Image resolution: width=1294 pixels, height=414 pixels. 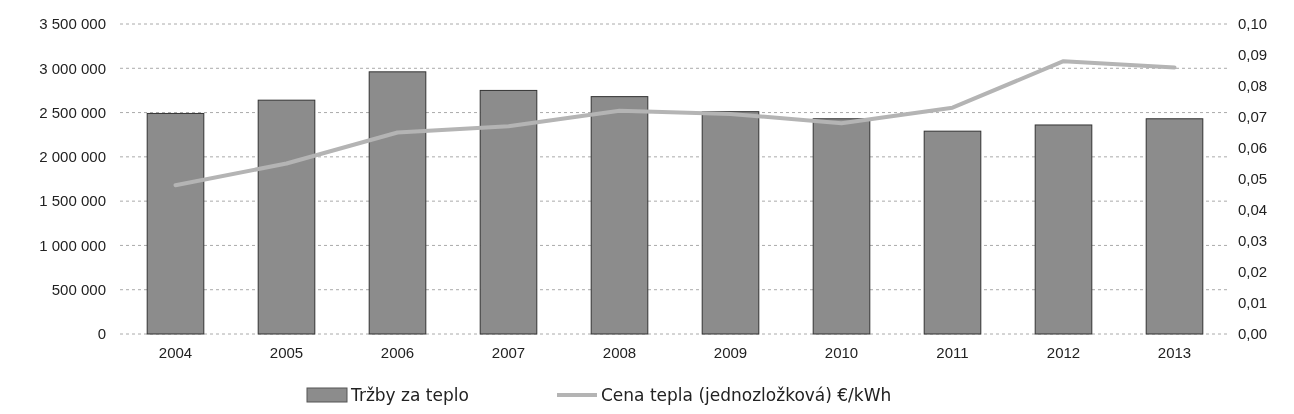 I want to click on x-tick-label: 2012, so click(x=1063, y=352).